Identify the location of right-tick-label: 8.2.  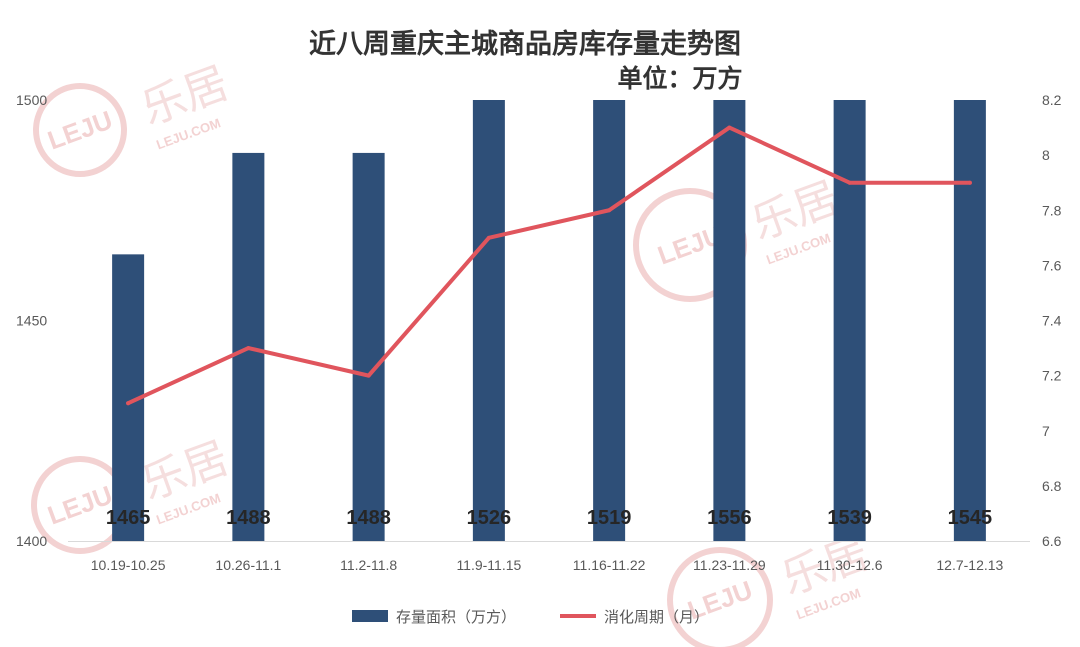
(1052, 100).